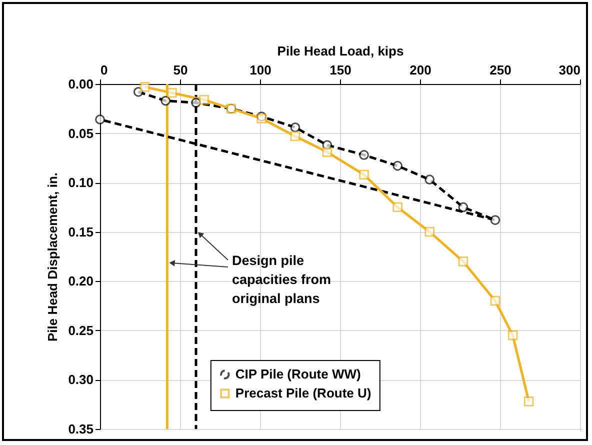 This screenshot has width=592, height=445. Describe the element at coordinates (104, 70) in the screenshot. I see `x-tick-label: 0` at that location.